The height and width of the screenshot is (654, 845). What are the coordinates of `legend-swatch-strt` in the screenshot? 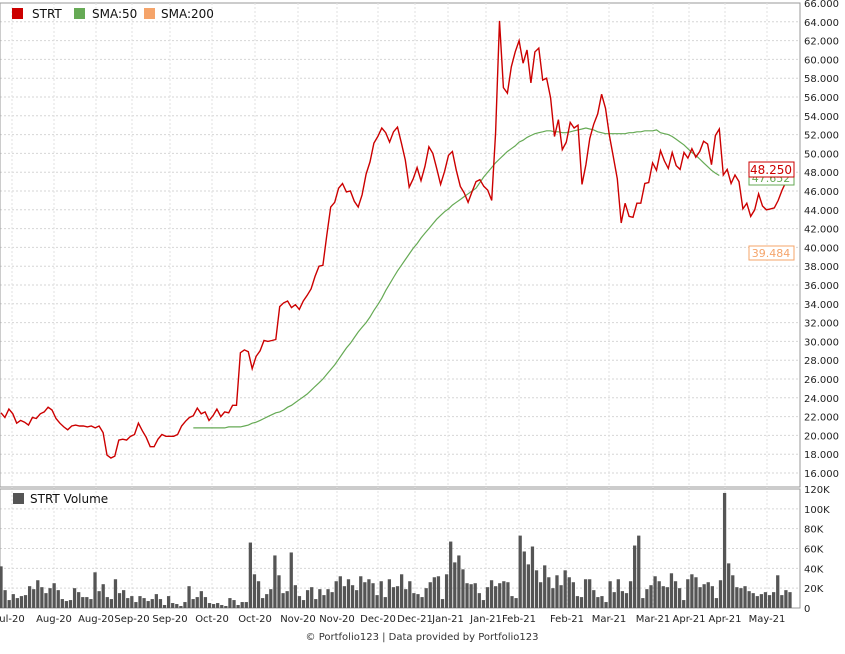 It's located at (17, 13).